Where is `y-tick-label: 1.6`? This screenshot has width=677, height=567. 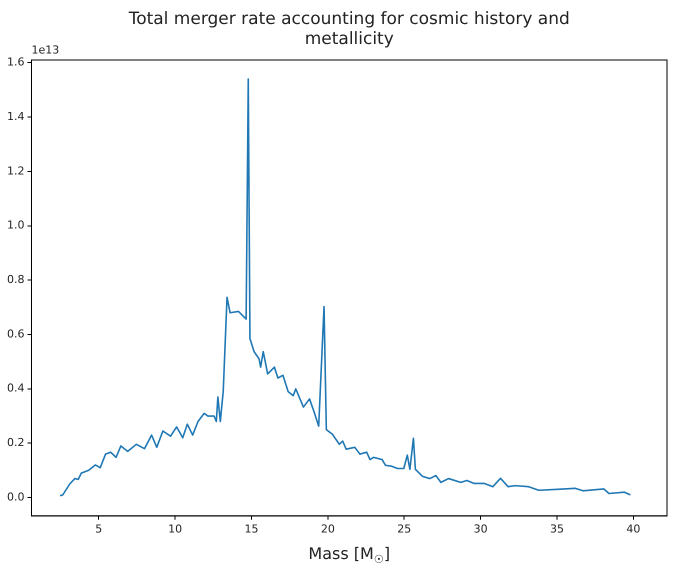
y-tick-label: 1.6 is located at coordinates (15, 62).